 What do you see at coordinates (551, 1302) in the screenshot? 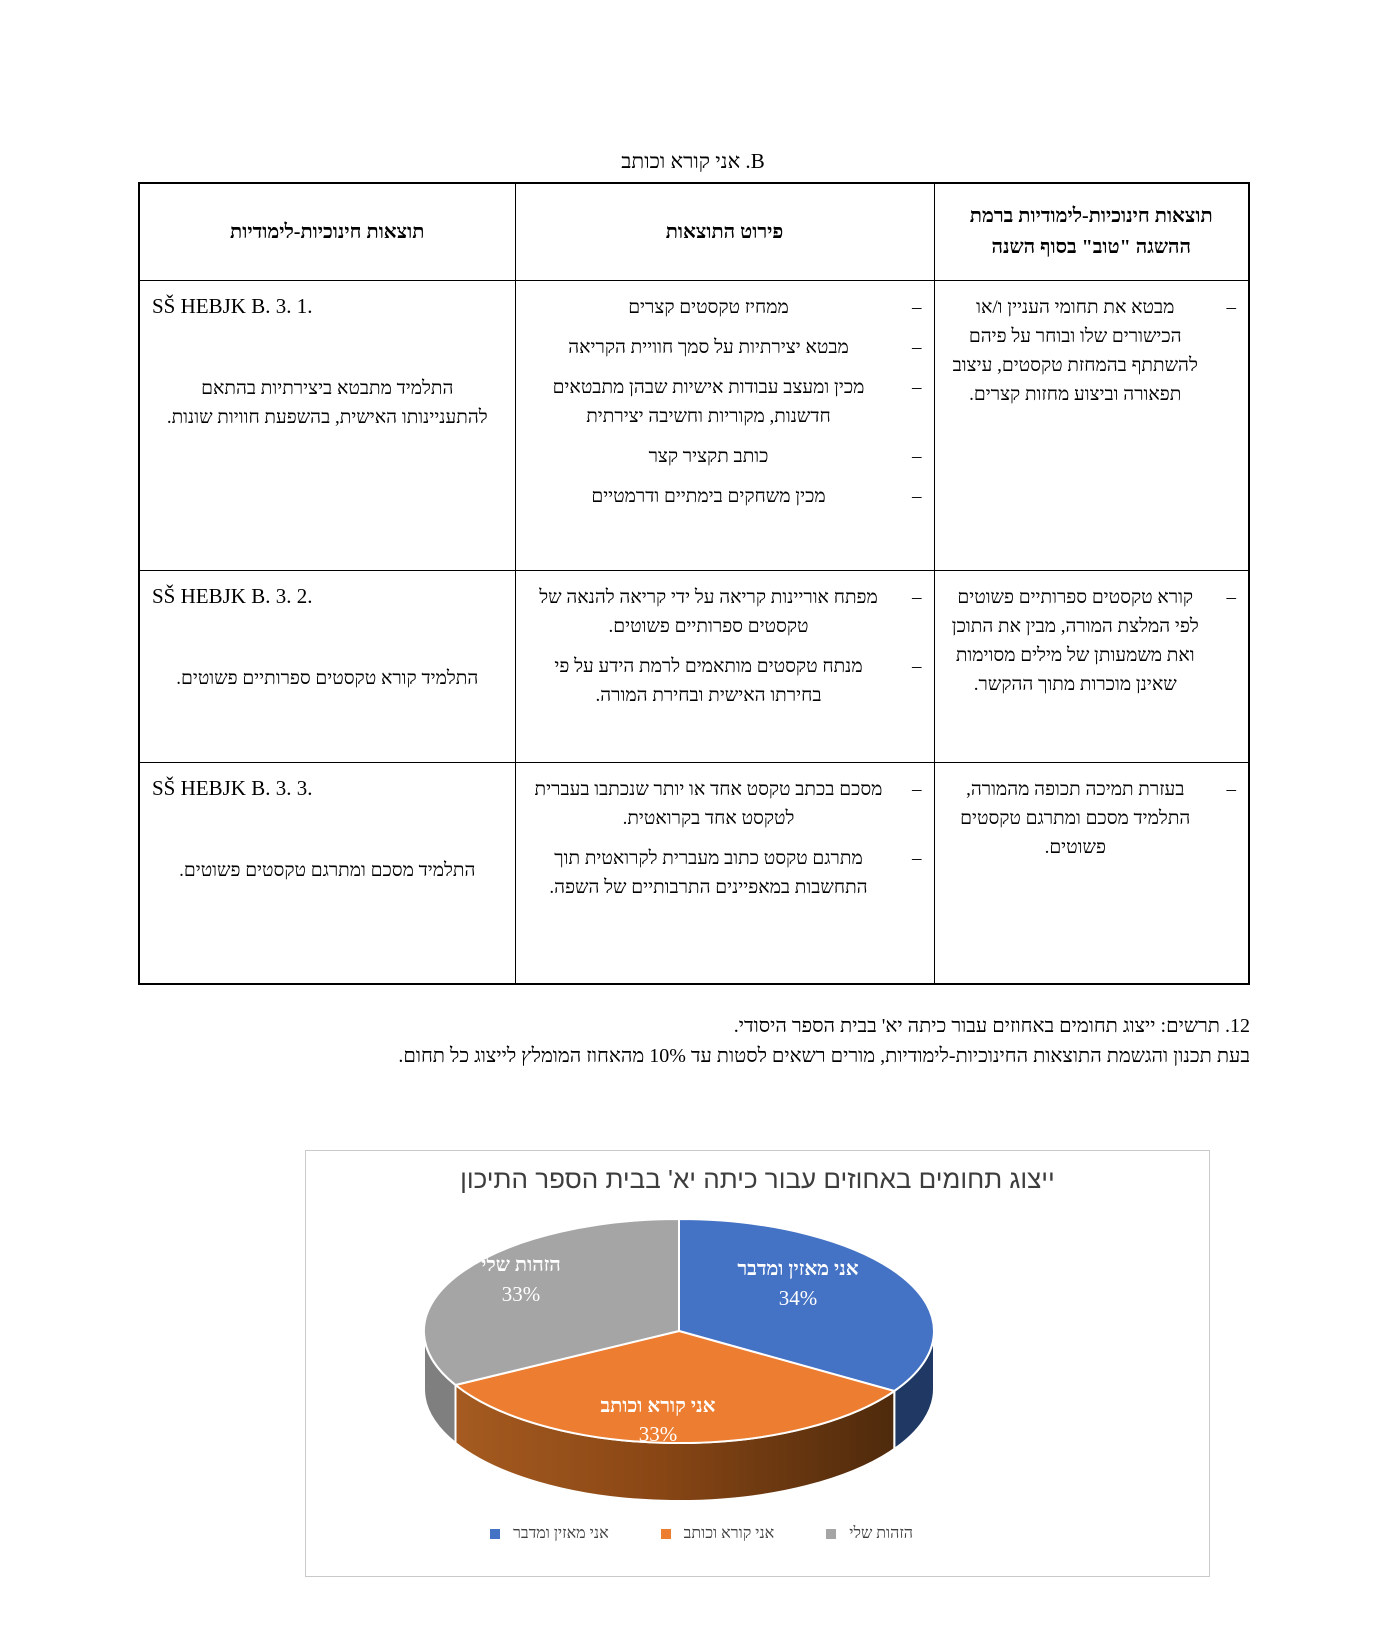
I see `pie-slice-my-identity` at bounding box center [551, 1302].